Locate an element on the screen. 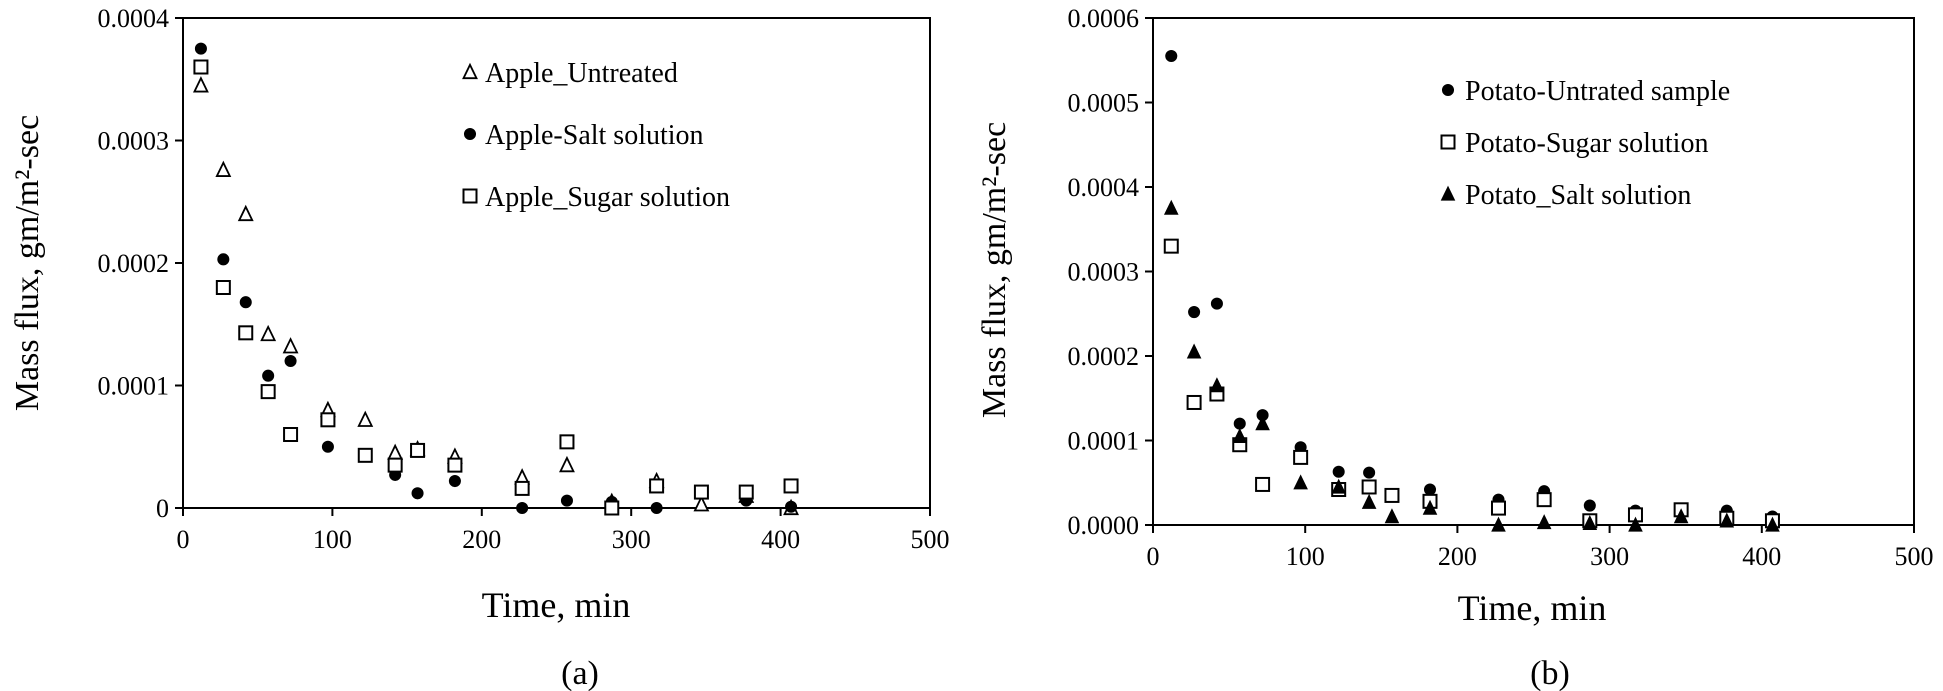 The image size is (1943, 691). legend-entry-label: Potato-Untrated sample is located at coordinates (1597, 91).